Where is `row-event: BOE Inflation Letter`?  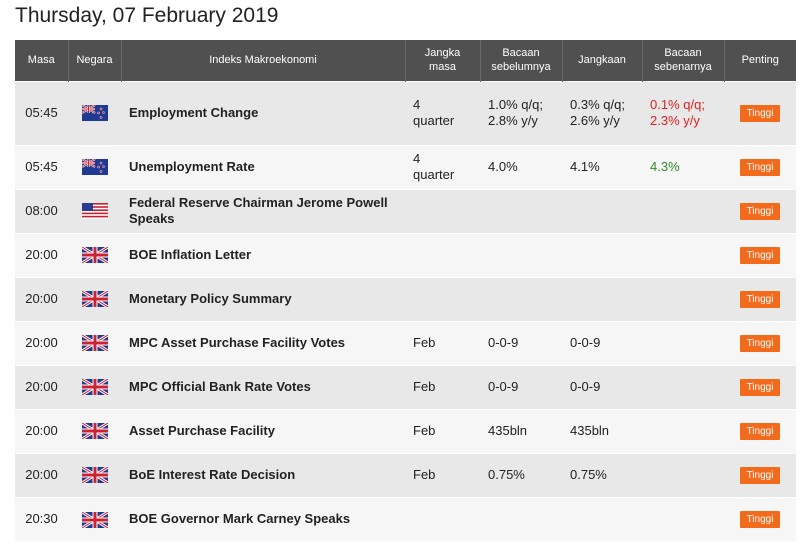
row-event: BOE Inflation Letter is located at coordinates (190, 254).